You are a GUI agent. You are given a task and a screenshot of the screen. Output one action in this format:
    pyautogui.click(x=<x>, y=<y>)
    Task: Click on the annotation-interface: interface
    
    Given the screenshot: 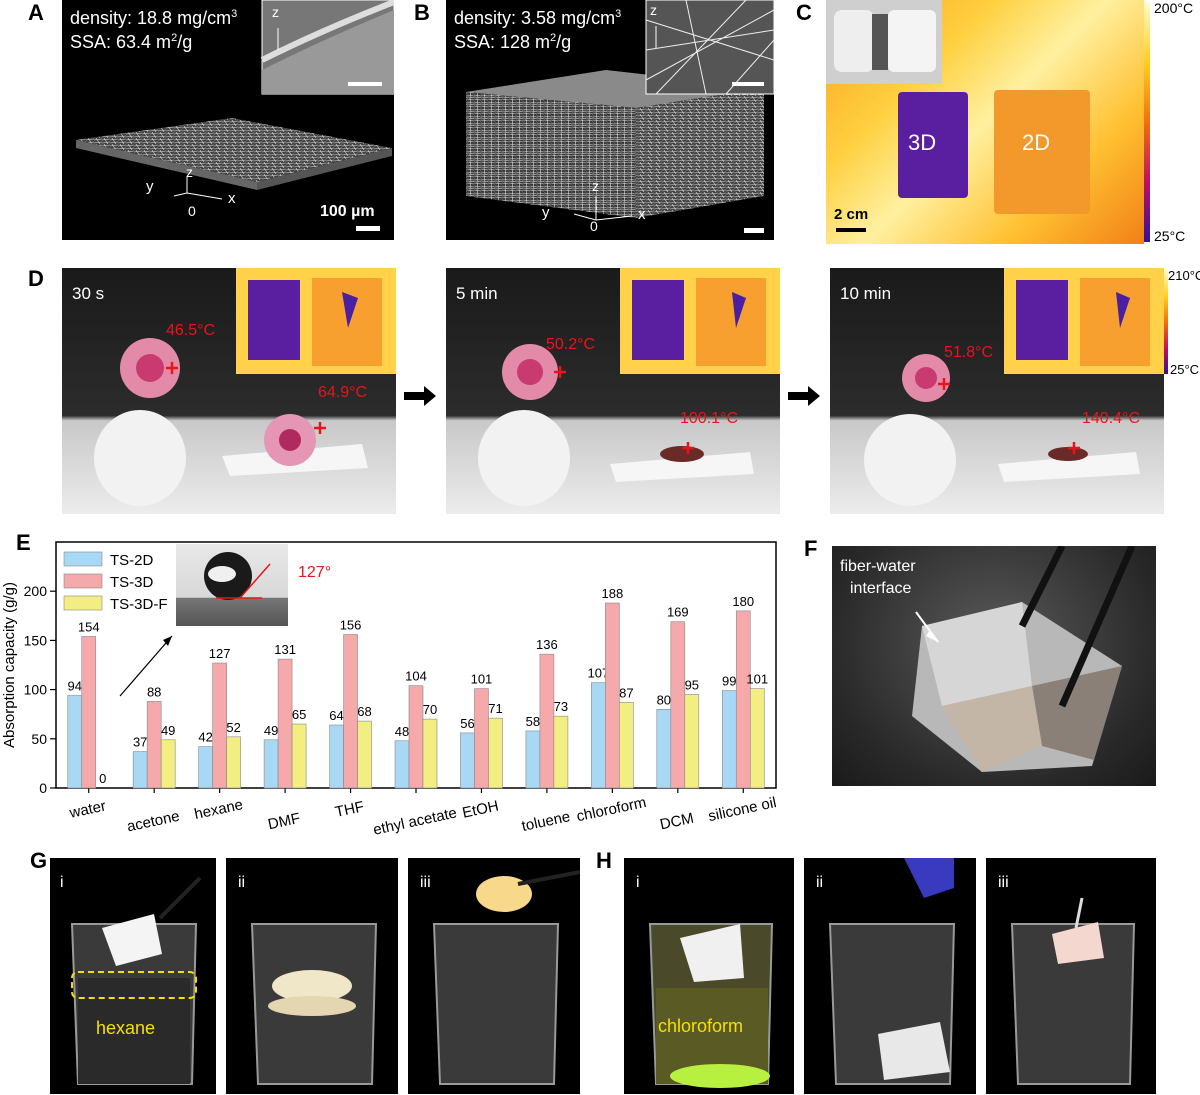 What is the action you would take?
    pyautogui.click(x=881, y=588)
    